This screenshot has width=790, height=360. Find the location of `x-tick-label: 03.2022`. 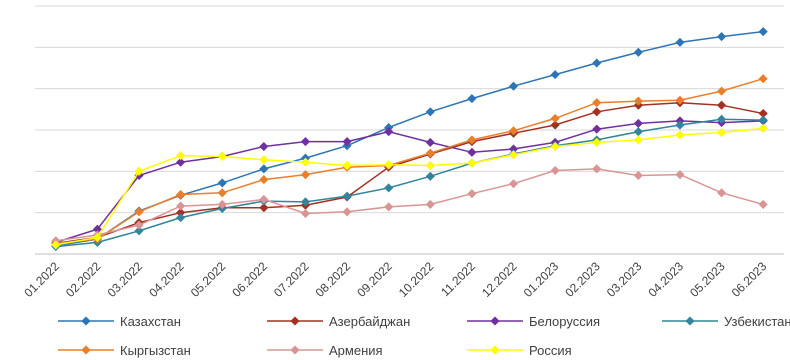

x-tick-label: 03.2022 is located at coordinates (125, 279).